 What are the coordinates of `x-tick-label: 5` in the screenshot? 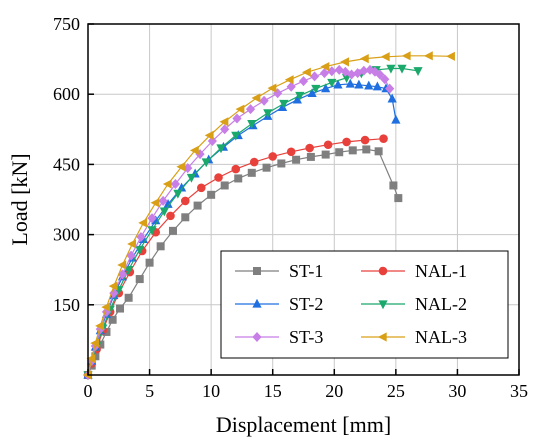 It's located at (149, 391).